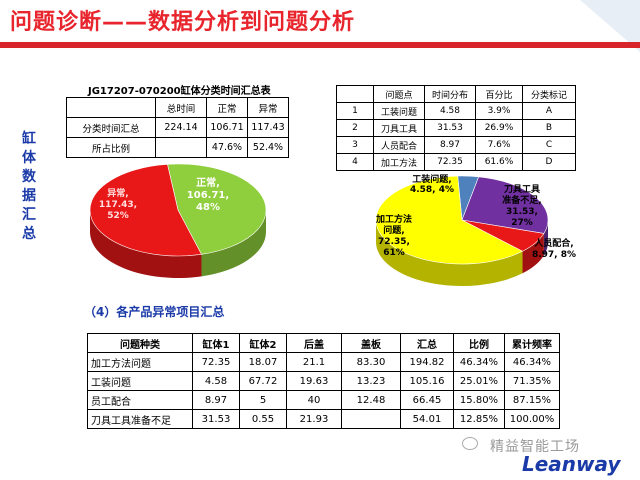  Describe the element at coordinates (549, 128) in the screenshot. I see `table-cell: B` at that location.